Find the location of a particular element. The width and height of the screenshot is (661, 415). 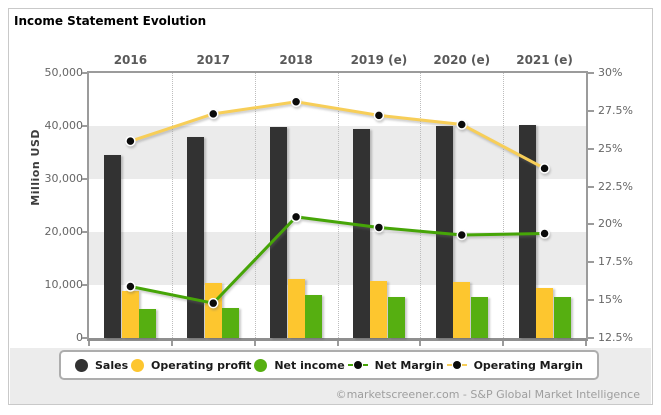

year-label: 2017 is located at coordinates (213, 60).